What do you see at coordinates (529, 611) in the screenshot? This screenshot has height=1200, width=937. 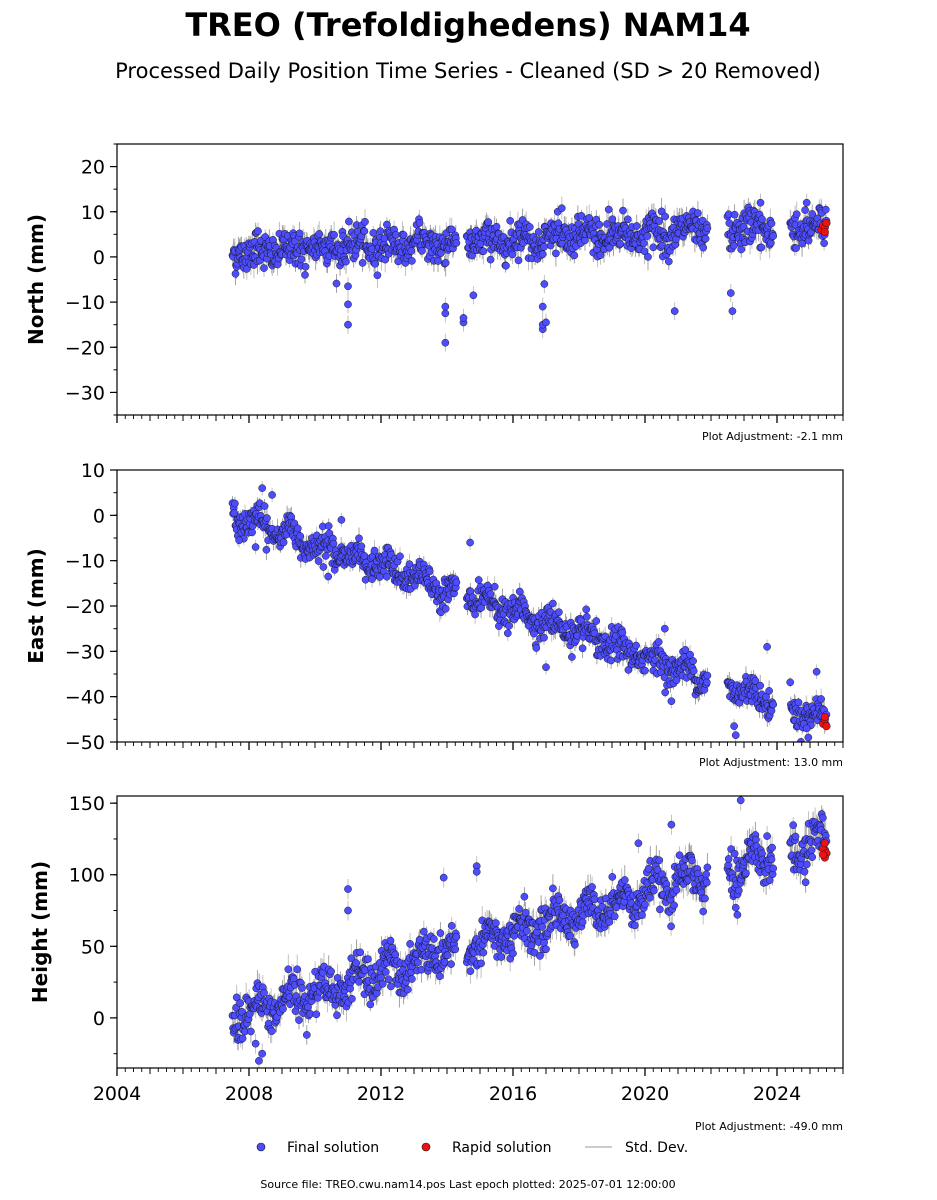 I see `east-data-points` at bounding box center [529, 611].